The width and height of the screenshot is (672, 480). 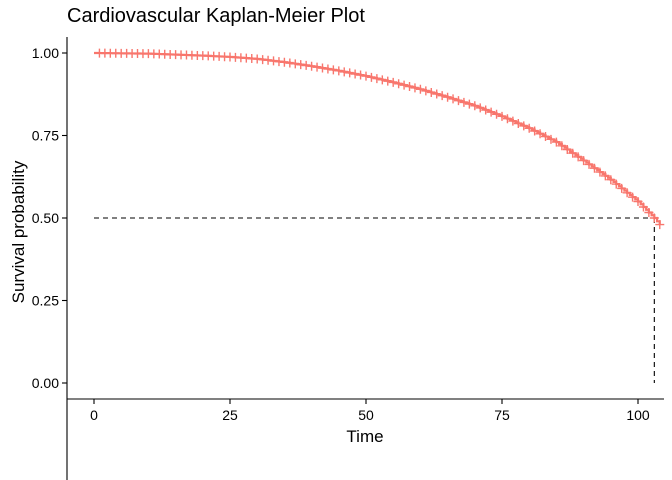 I want to click on y-tick-label: 0.75, so click(x=45, y=136).